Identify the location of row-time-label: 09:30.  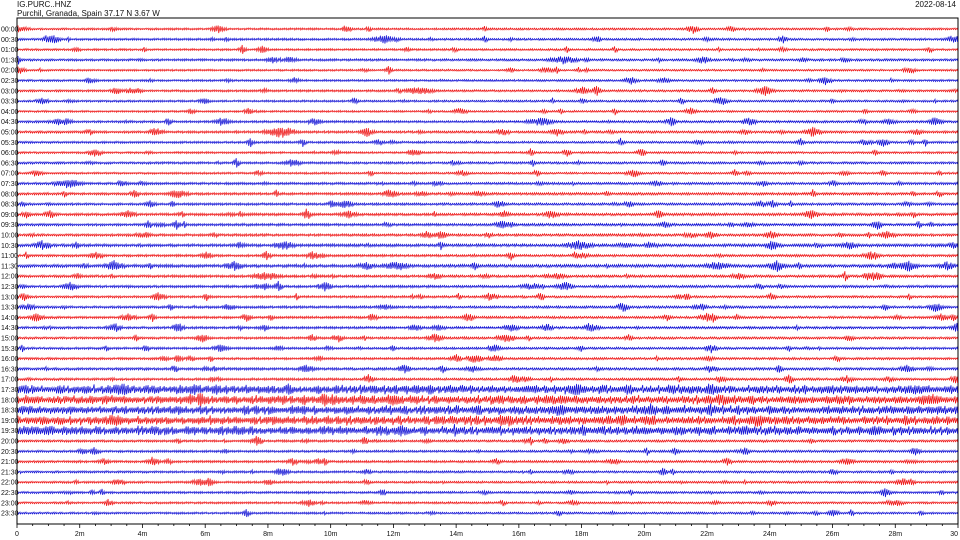
(10, 225).